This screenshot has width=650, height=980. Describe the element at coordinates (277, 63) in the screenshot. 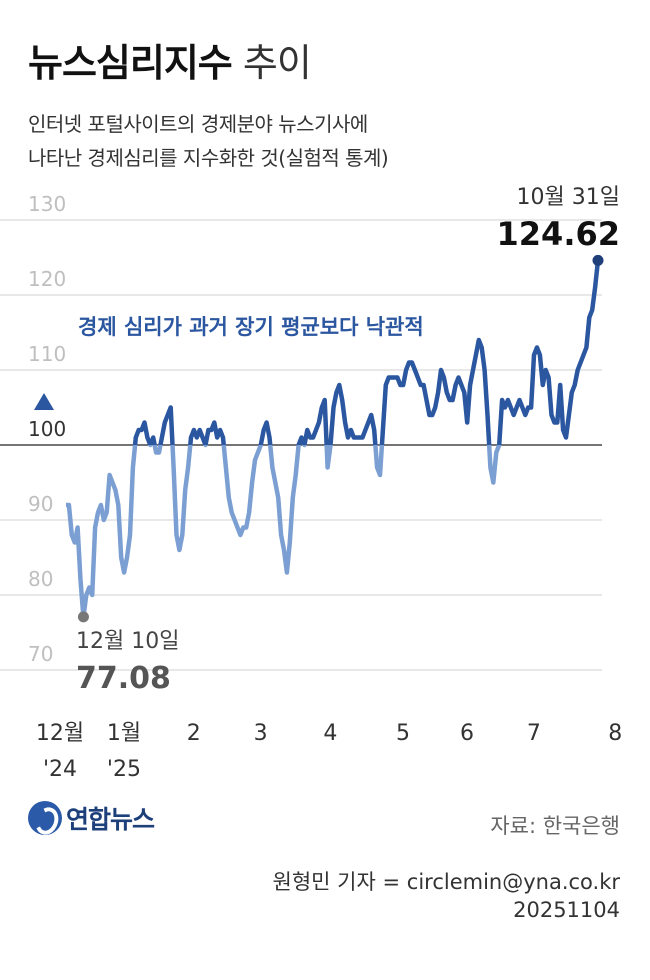

I see `title-light: 추이` at that location.